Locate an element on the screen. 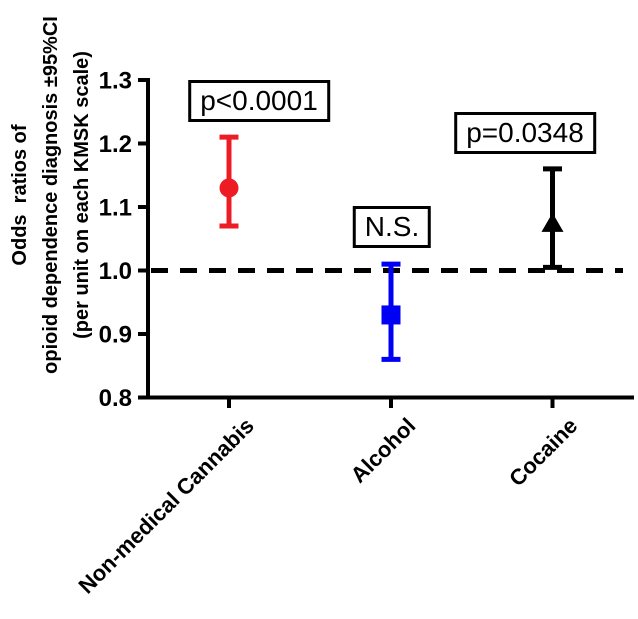 The width and height of the screenshot is (638, 619). series-cocaine is located at coordinates (552, 218).